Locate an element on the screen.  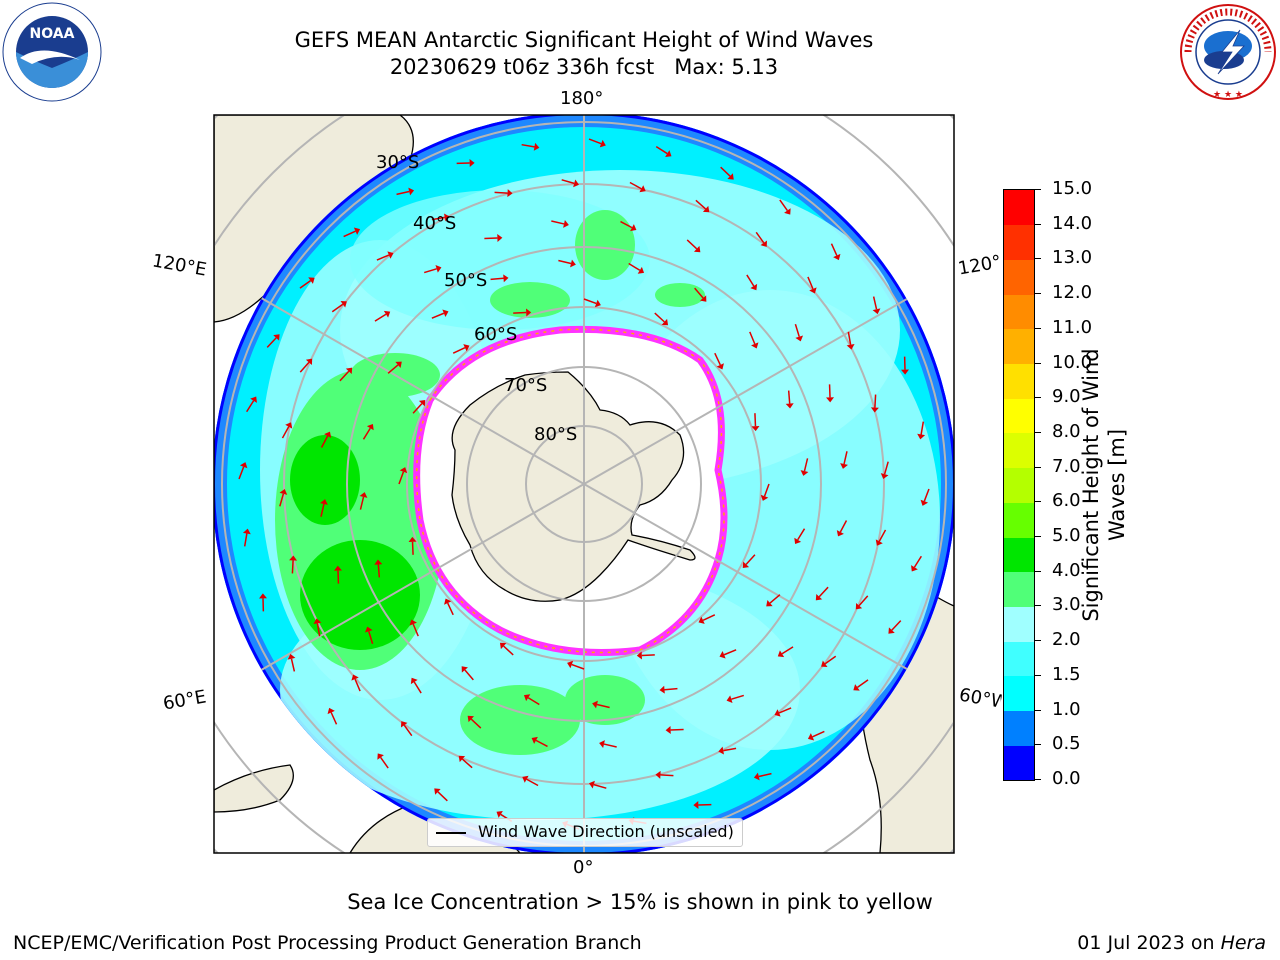
date-footer: 01 Jul 2023 on Hera is located at coordinates (1171, 943).